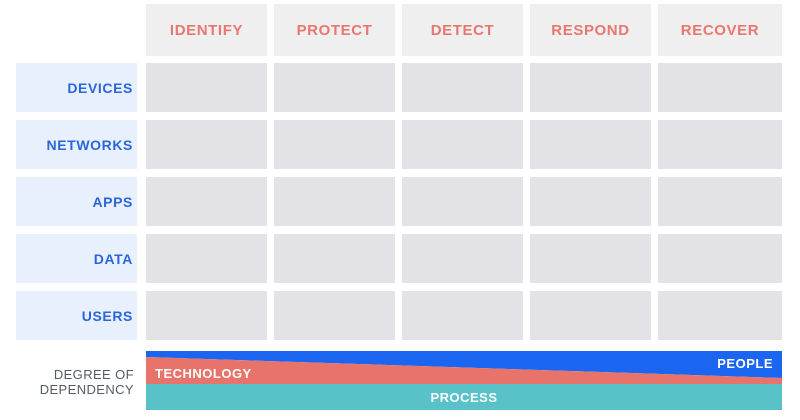  I want to click on row-header-data: DATA, so click(76, 258).